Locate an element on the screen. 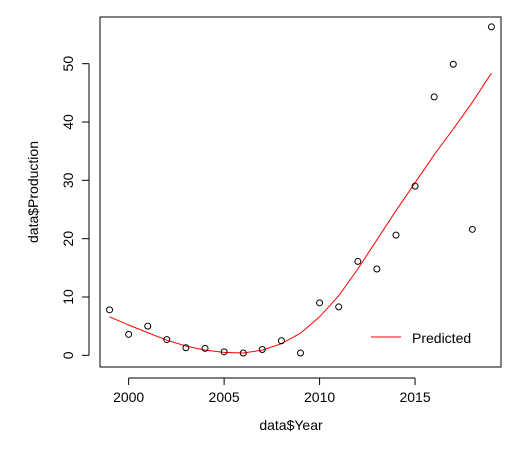 Image resolution: width=528 pixels, height=454 pixels. legend-label-predicted: Predicted is located at coordinates (441, 338).